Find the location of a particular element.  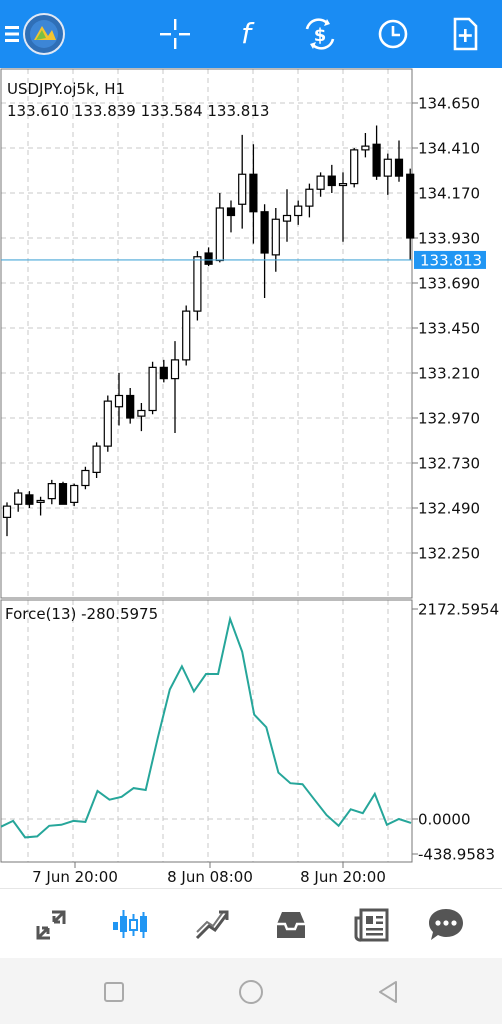

back-icon is located at coordinates (388, 992).